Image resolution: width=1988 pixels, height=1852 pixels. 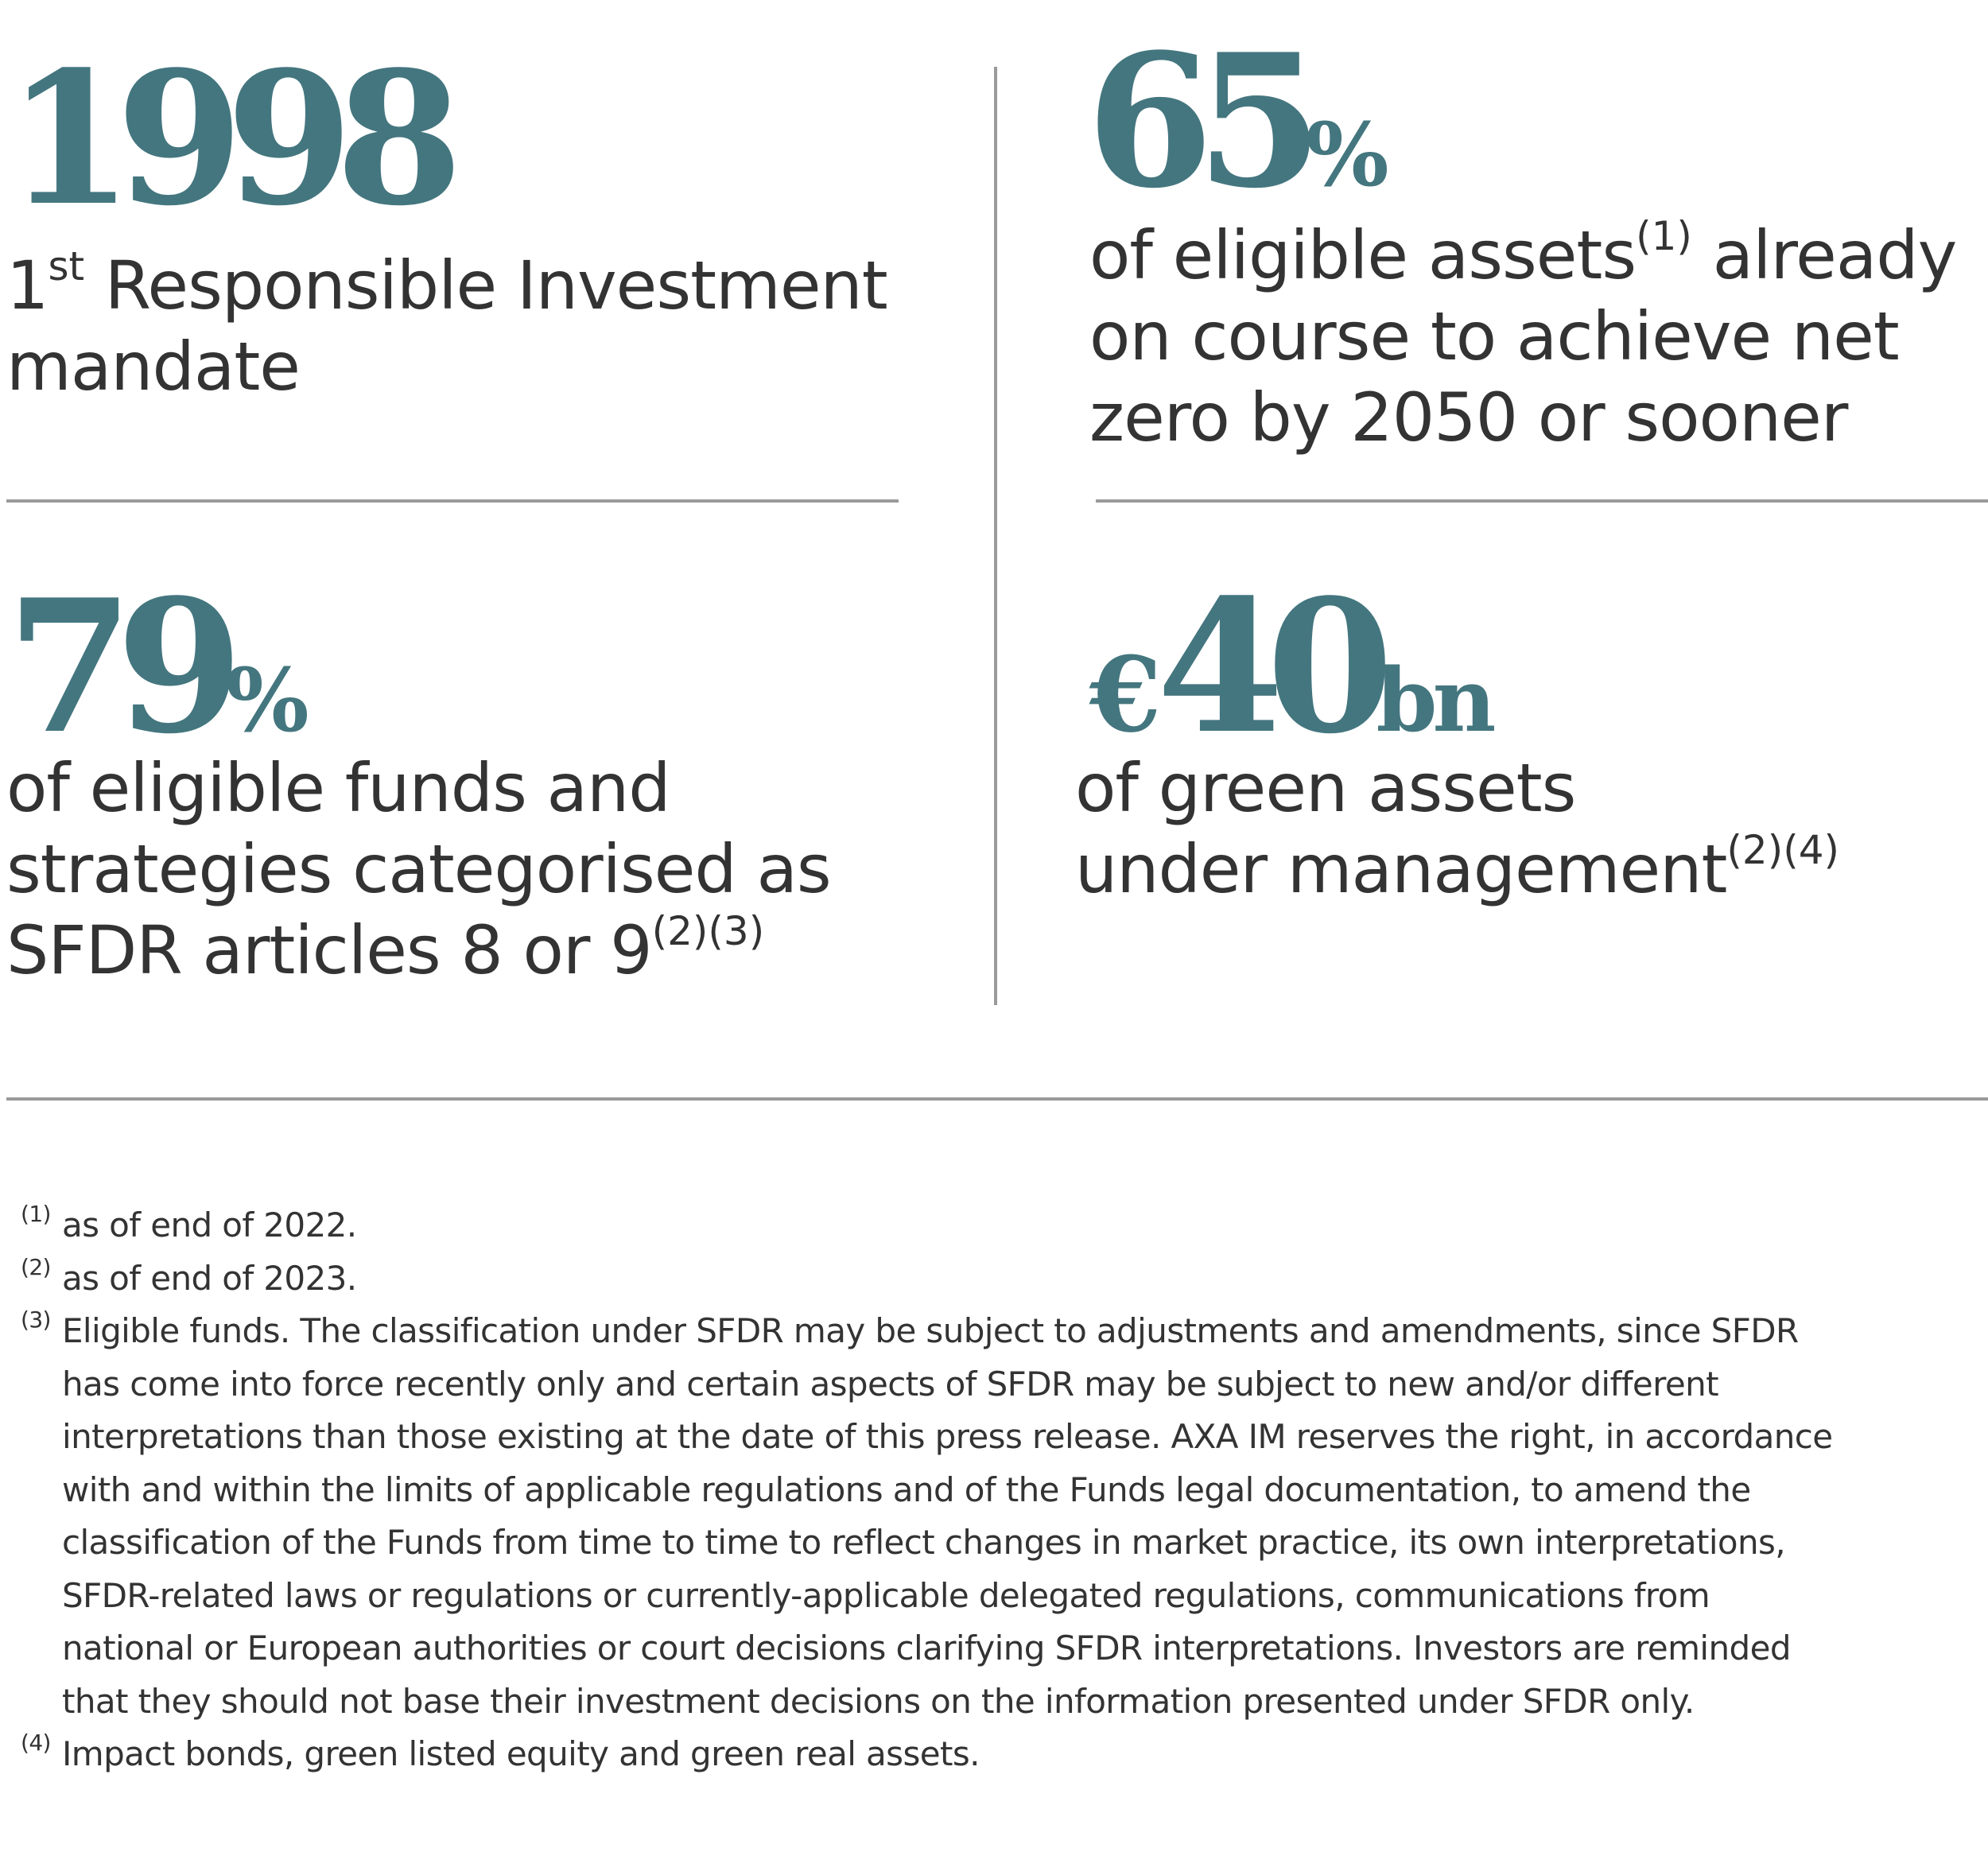 What do you see at coordinates (36, 1266) in the screenshot?
I see `footnote-marker: (2)` at bounding box center [36, 1266].